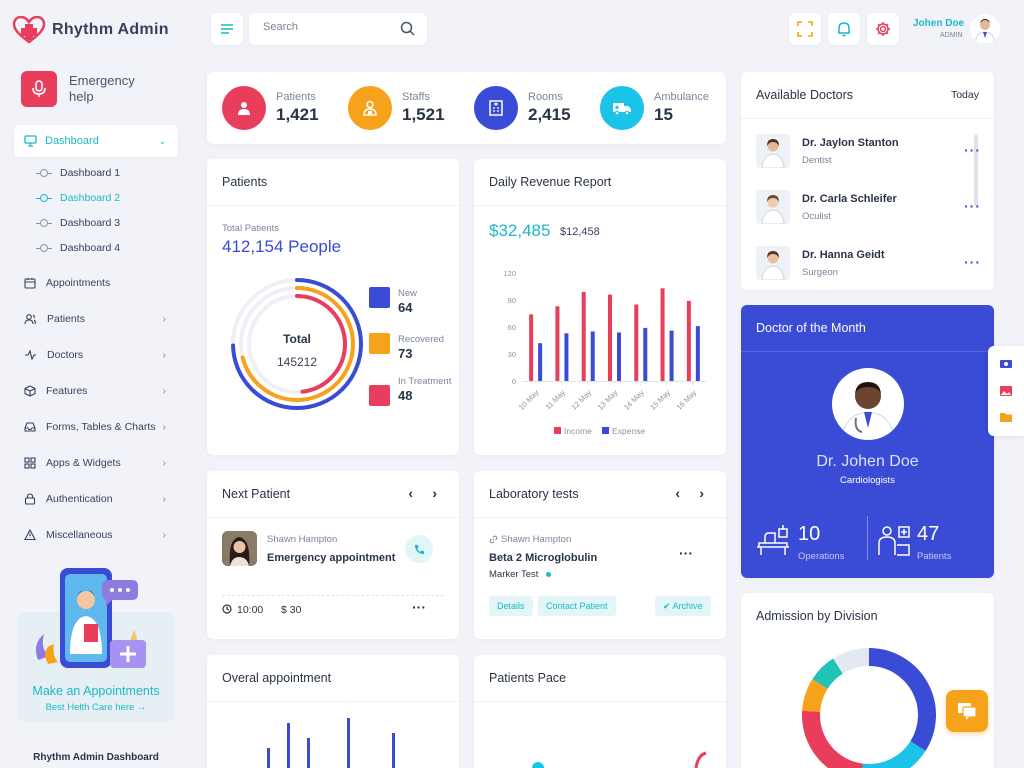 This screenshot has height=768, width=1024. I want to click on operations-label: Operations, so click(821, 556).